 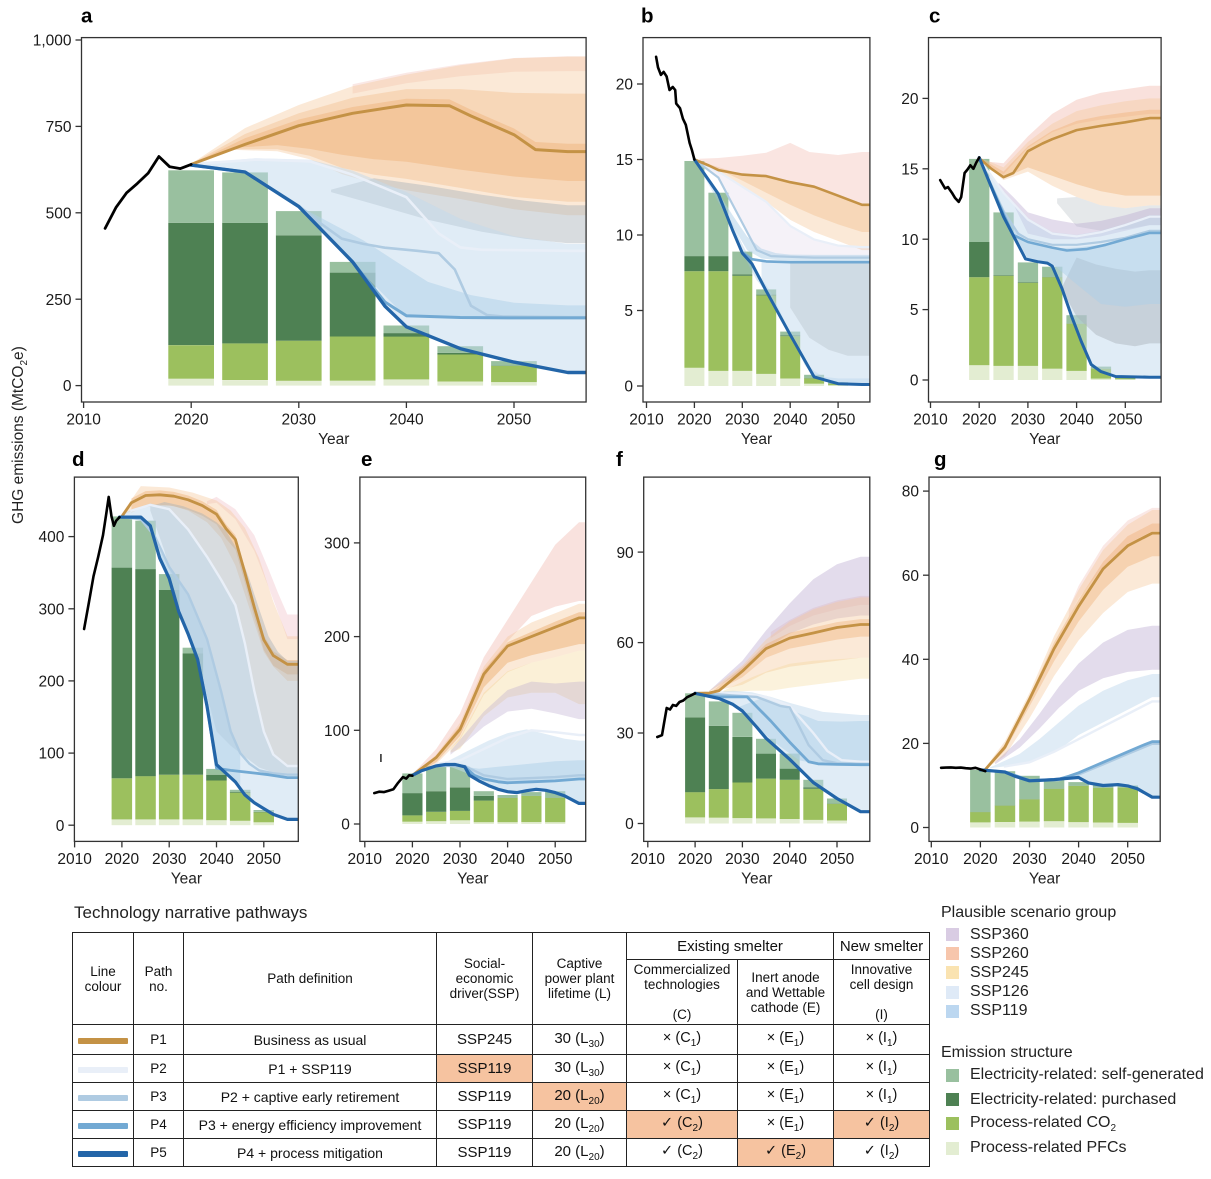 I want to click on svg-text: 30, so click(x=625, y=734).